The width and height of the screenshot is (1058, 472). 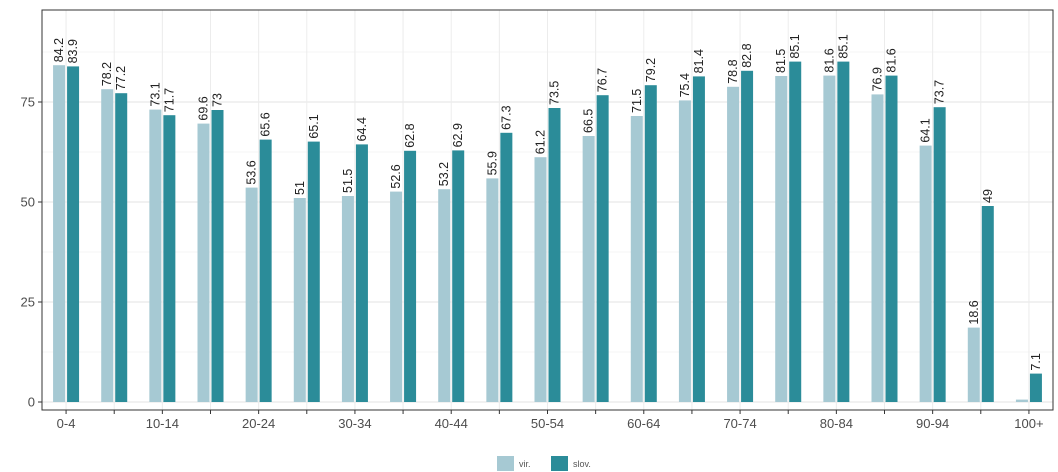 I want to click on data-label: 62.9, so click(x=458, y=135).